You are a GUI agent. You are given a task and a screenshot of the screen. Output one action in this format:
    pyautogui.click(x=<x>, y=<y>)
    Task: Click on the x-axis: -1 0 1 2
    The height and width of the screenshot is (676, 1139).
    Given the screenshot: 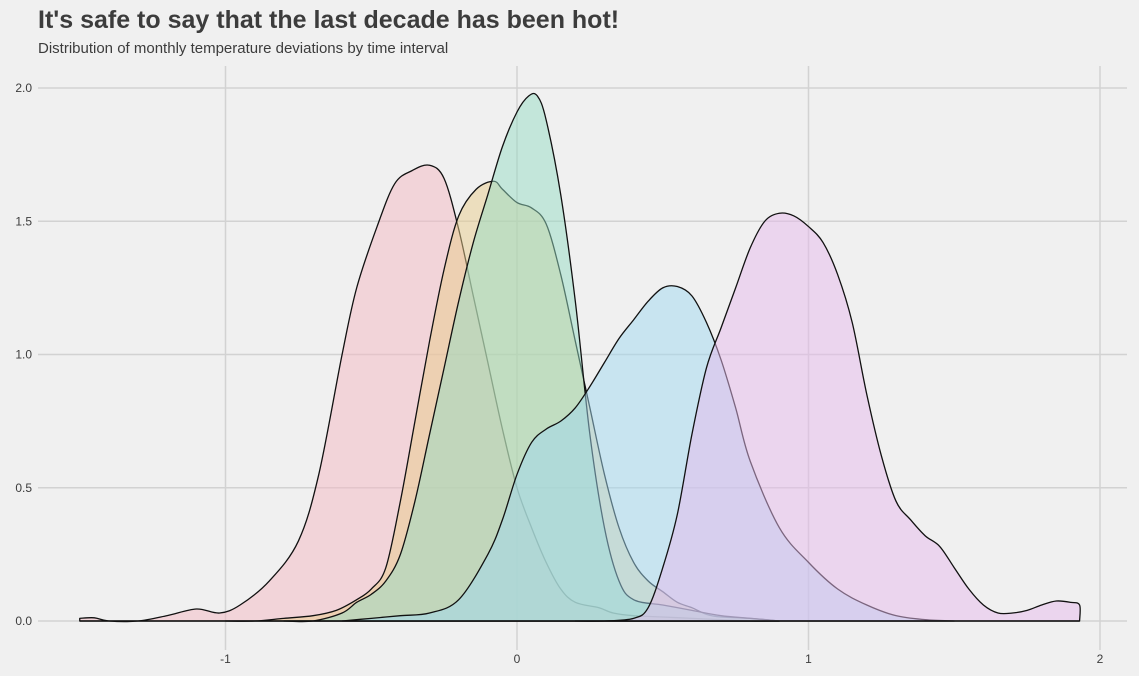 What is the action you would take?
    pyautogui.click(x=661, y=659)
    